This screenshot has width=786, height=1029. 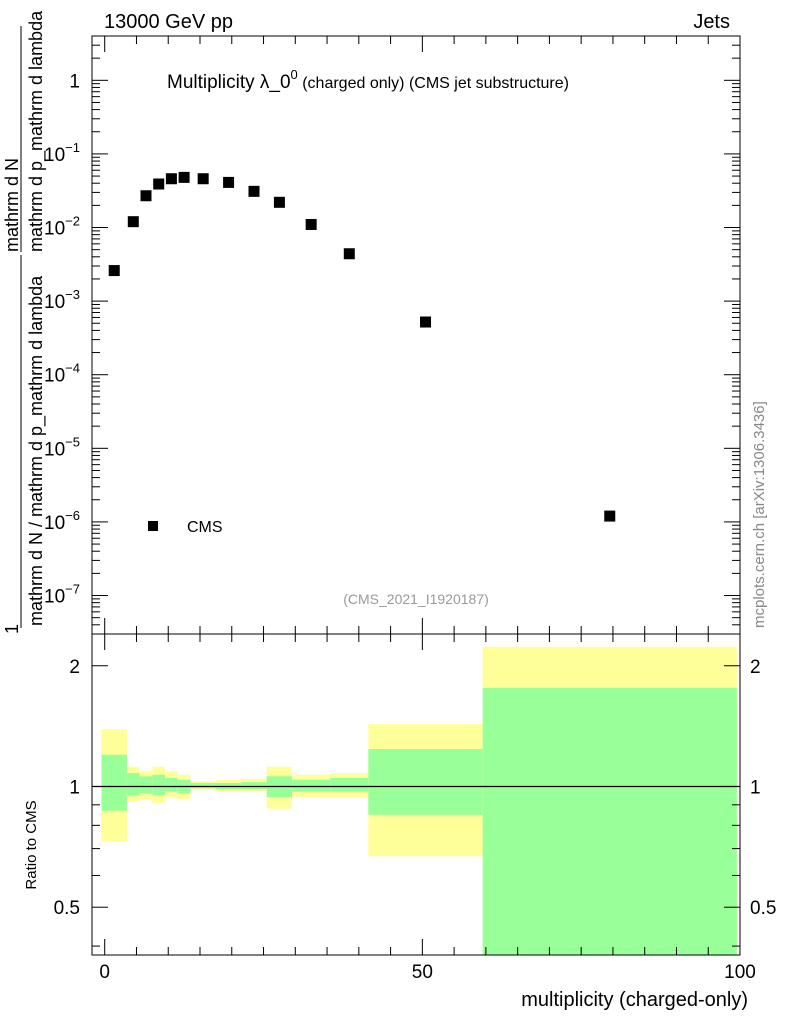 I want to click on legend-label: CMS, so click(x=205, y=527).